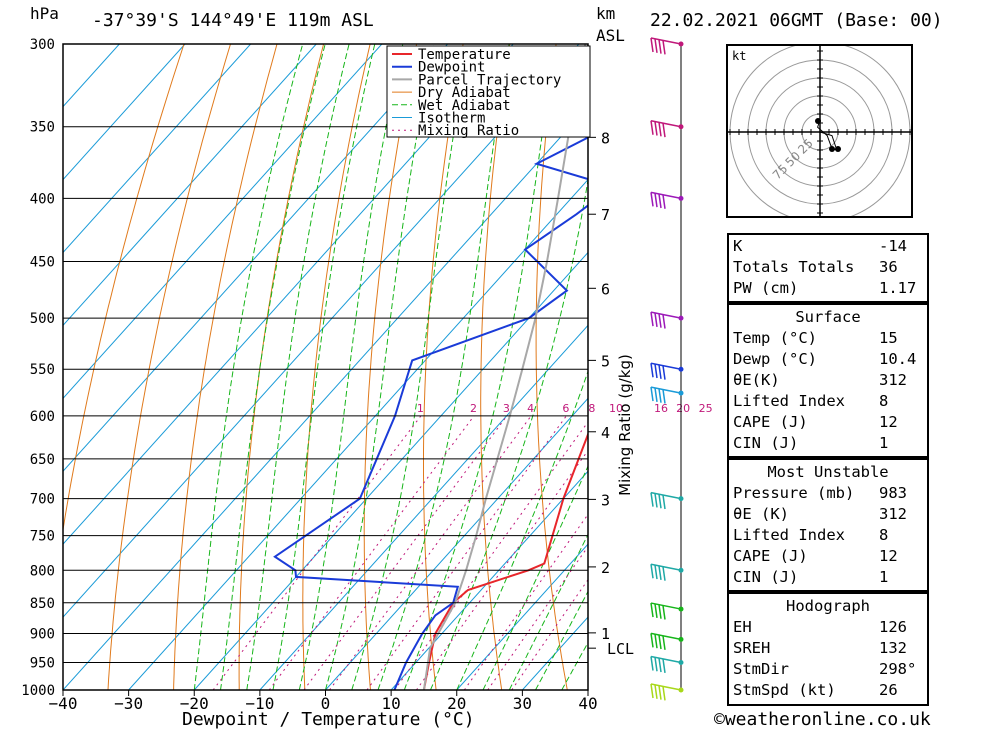  I want to click on index-value: 15, so click(888, 338).